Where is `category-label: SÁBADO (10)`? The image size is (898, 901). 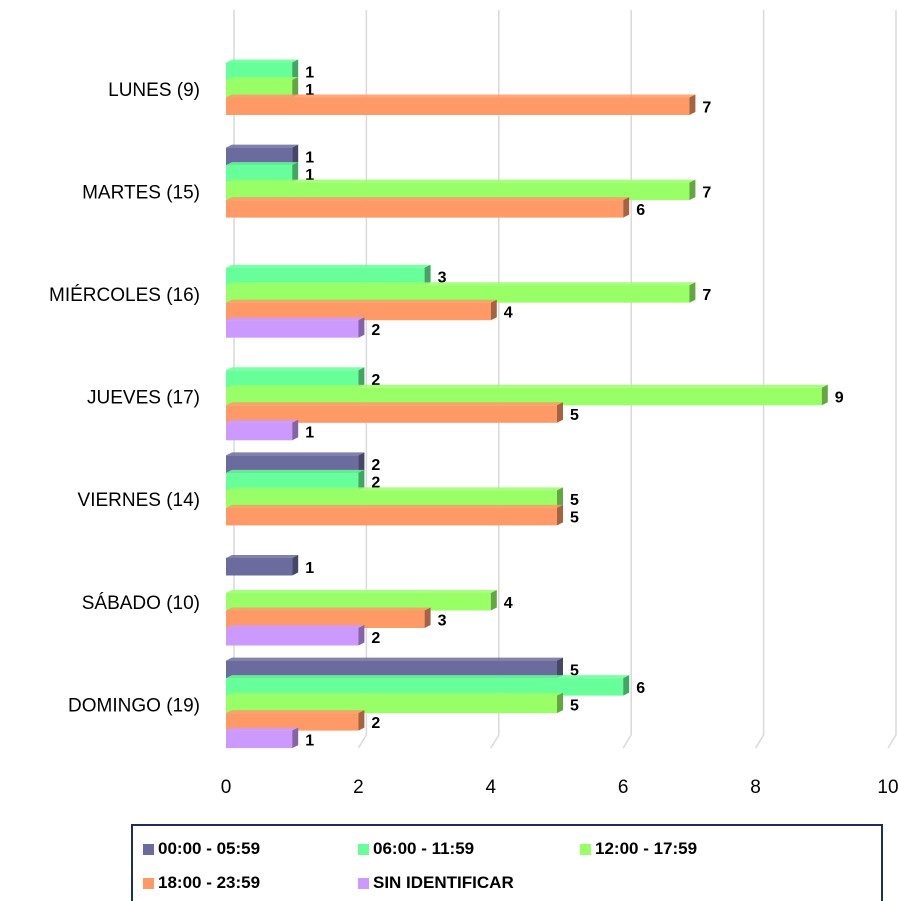 category-label: SÁBADO (10) is located at coordinates (141, 603).